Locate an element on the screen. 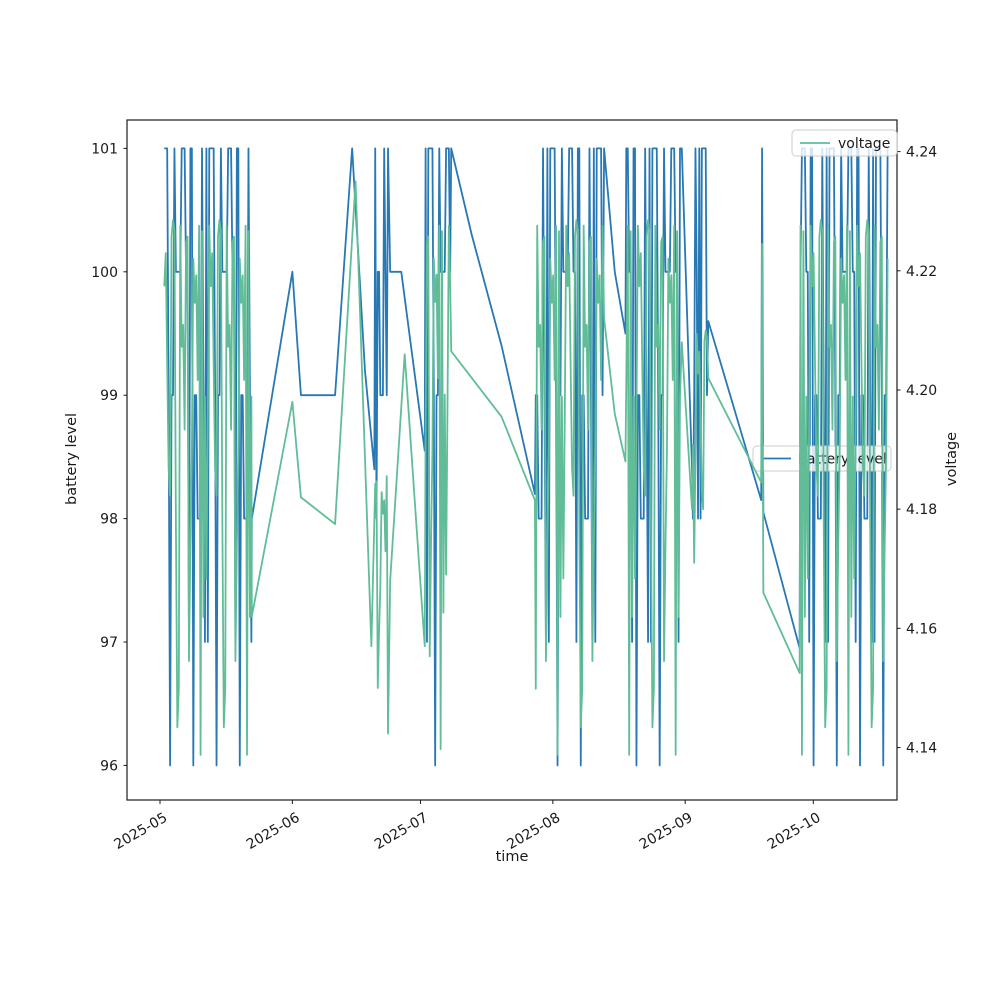  voltage-legend-label: voltage is located at coordinates (864, 144).